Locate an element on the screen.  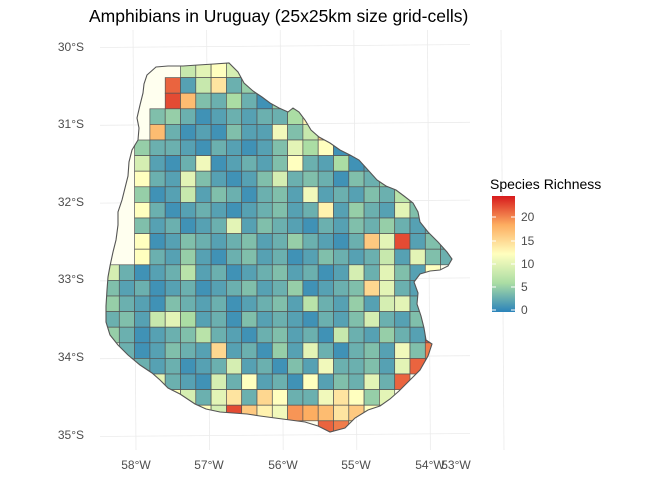
legend-colorbar is located at coordinates (503, 254).